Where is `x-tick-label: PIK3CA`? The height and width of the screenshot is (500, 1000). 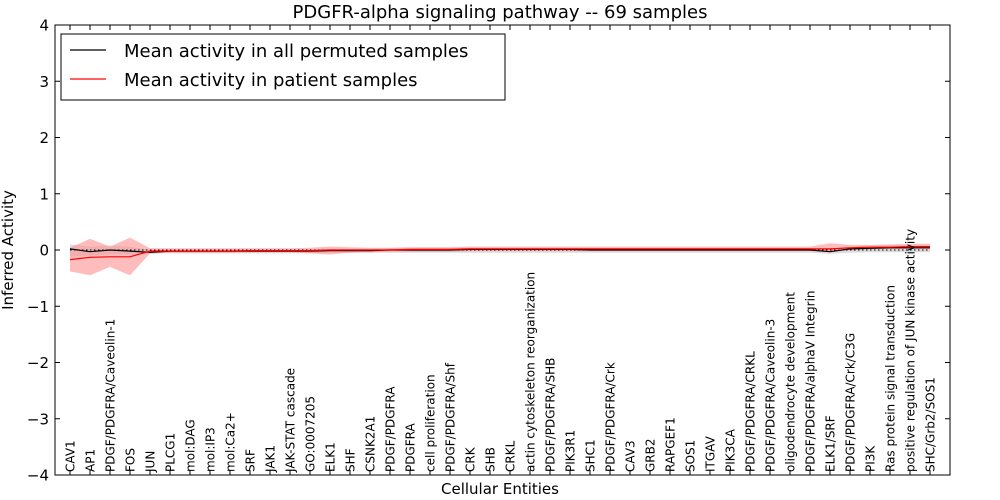 x-tick-label: PIK3CA is located at coordinates (731, 450).